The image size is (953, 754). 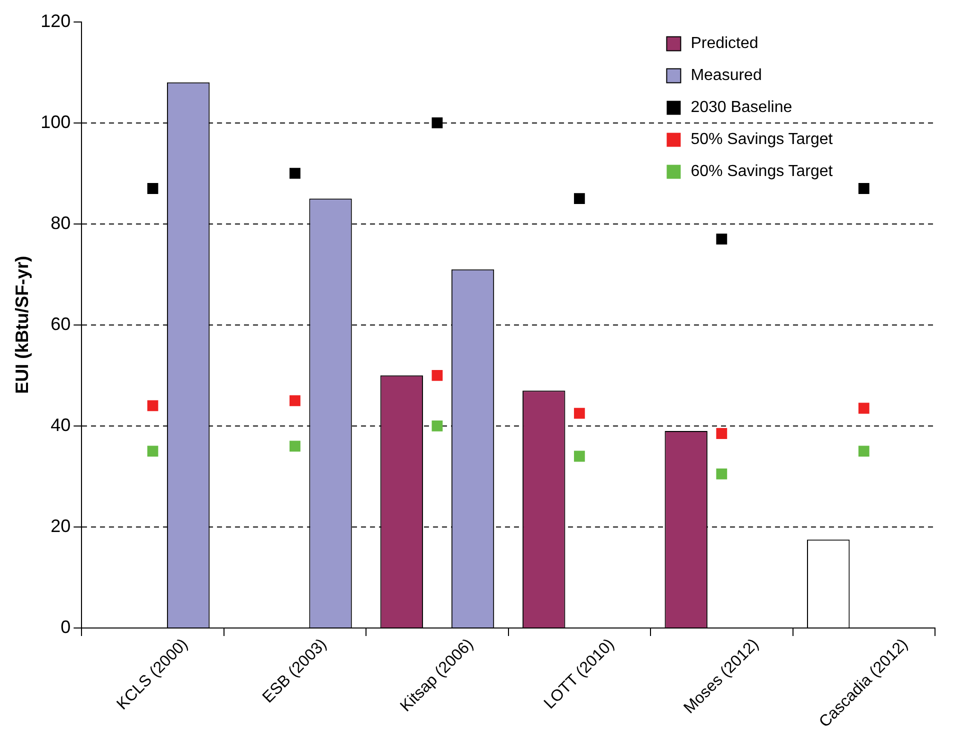 What do you see at coordinates (724, 43) in the screenshot?
I see `legend-label: Predicted` at bounding box center [724, 43].